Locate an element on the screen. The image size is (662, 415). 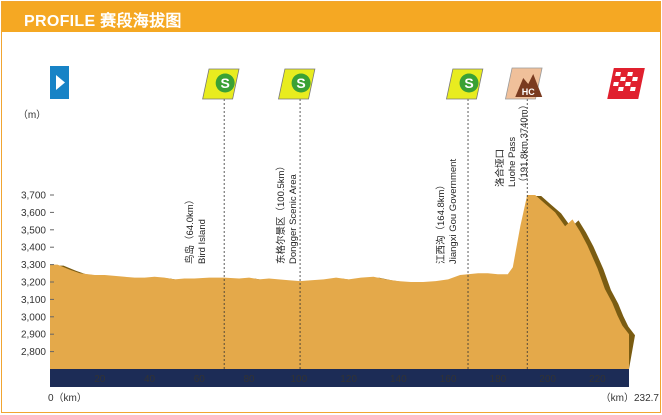
annotation-en: Jiangxi Gou Government is located at coordinates (453, 211).